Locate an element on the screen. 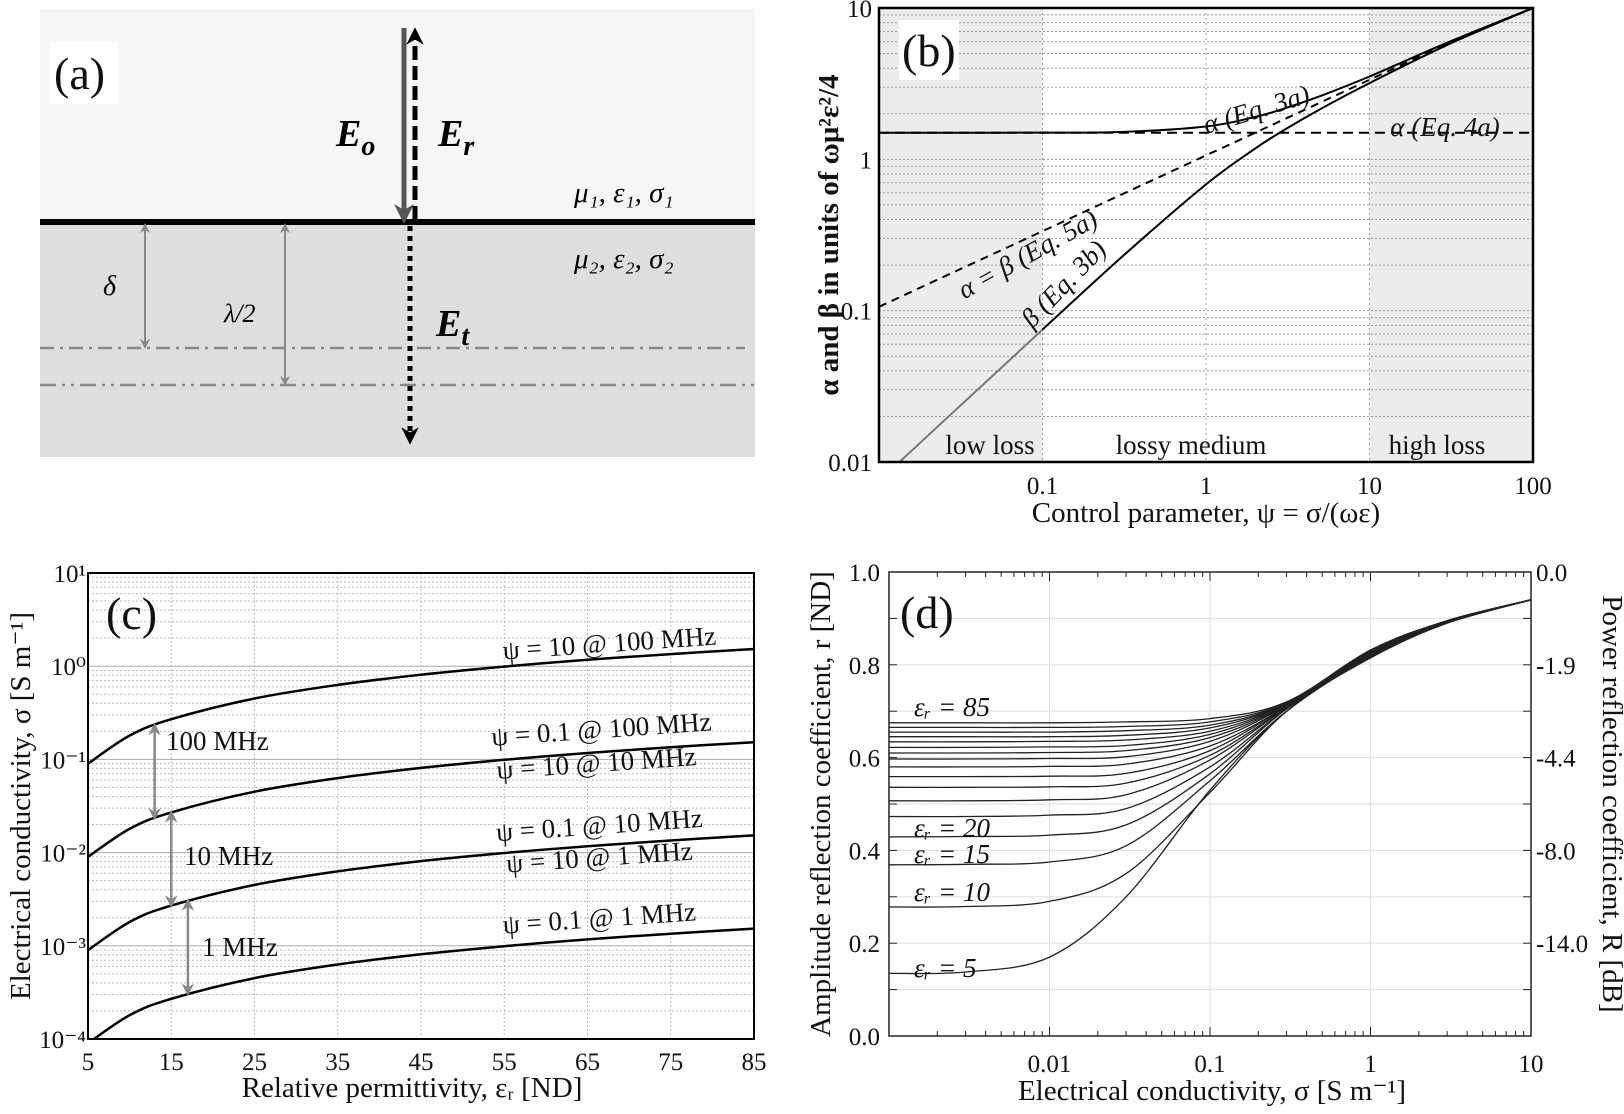 Image resolution: width=1624 pixels, height=1114 pixels. panel-d-series is located at coordinates (1210, 787).